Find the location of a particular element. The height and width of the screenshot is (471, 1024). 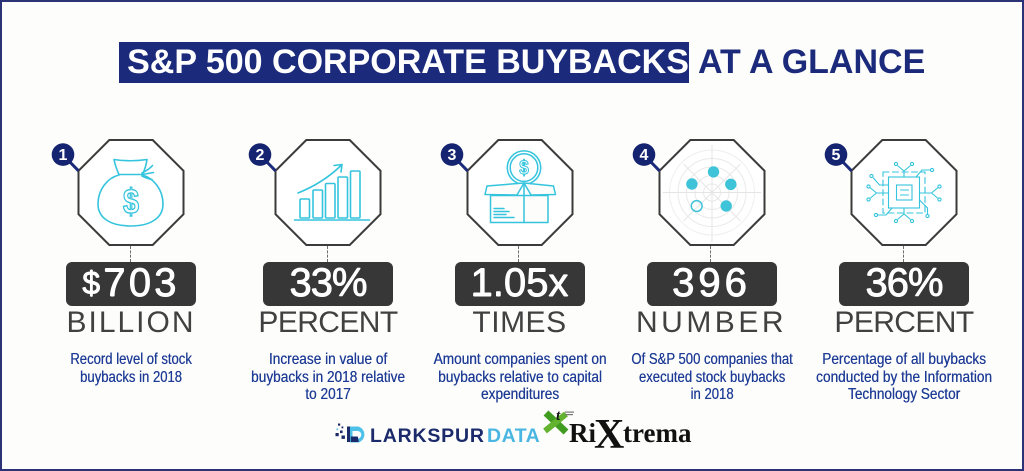

svg-text: 3 is located at coordinates (451, 155).